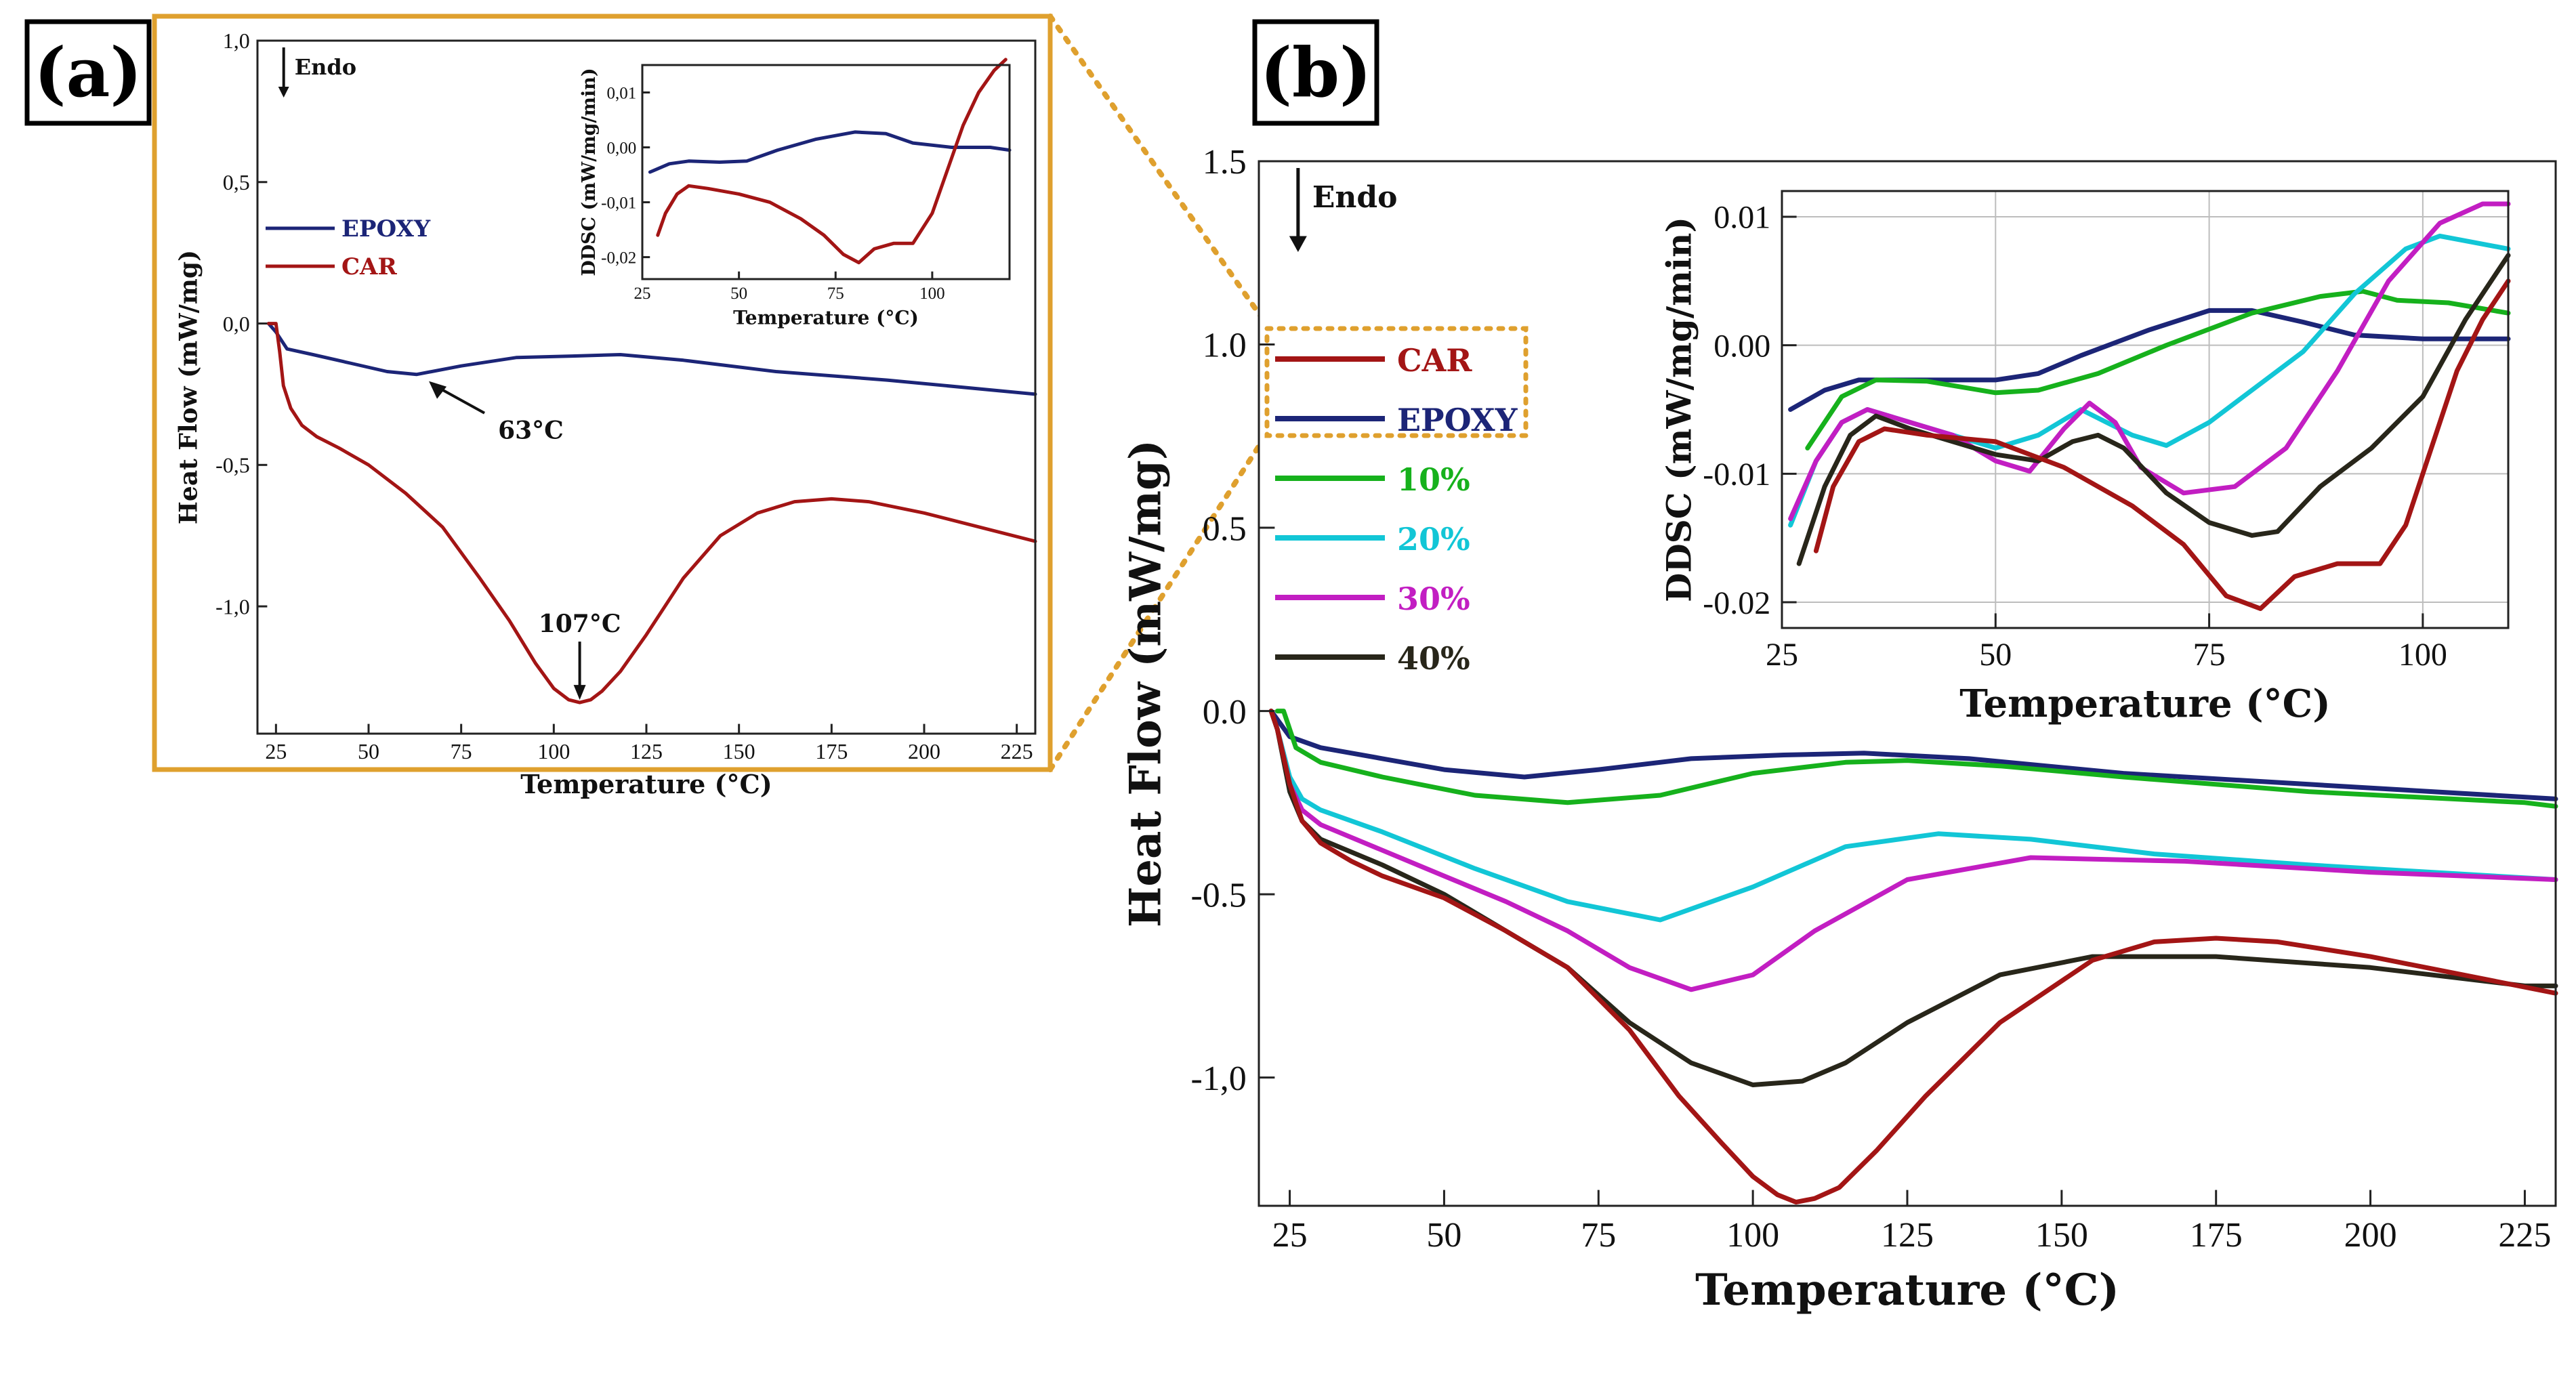 This screenshot has height=1386, width=2576. What do you see at coordinates (618, 203) in the screenshot?
I see `a-inset-ytick-label-0-01: -0,01` at bounding box center [618, 203].